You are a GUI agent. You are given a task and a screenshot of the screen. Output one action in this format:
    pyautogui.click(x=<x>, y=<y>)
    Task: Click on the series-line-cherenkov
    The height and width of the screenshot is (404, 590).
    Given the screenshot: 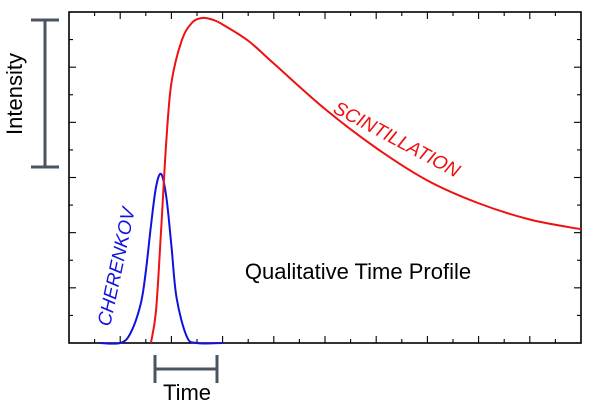 What is the action you would take?
    pyautogui.click(x=161, y=258)
    